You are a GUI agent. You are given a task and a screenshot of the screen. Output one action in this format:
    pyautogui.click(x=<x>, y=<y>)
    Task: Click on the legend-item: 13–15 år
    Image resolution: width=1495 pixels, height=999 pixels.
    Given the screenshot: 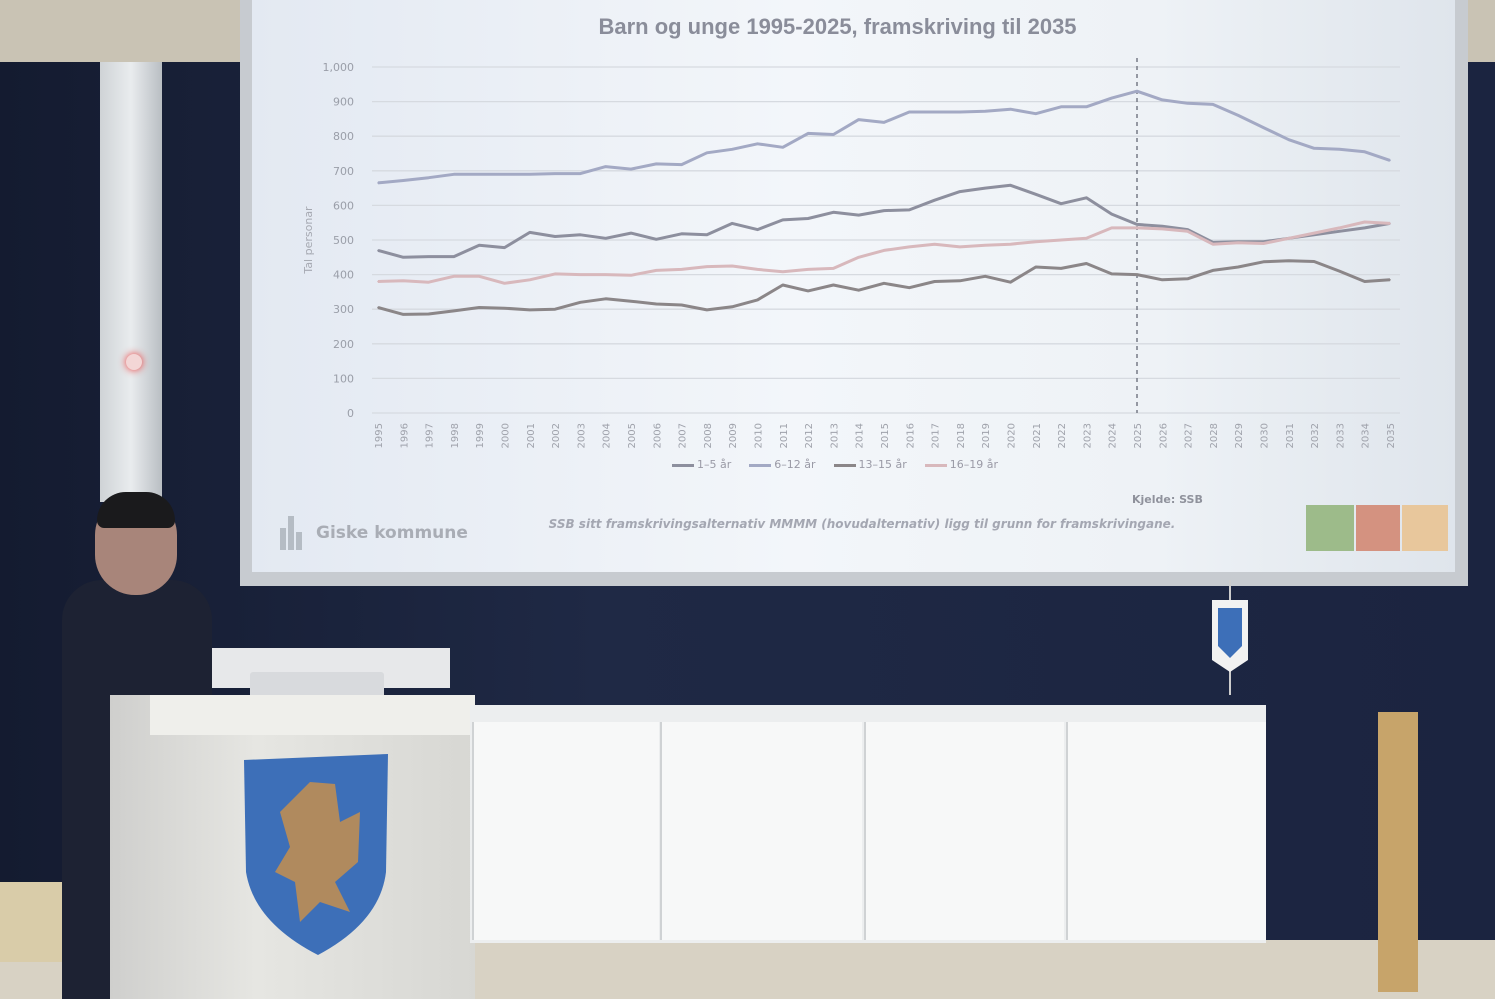 What is the action you would take?
    pyautogui.click(x=870, y=464)
    